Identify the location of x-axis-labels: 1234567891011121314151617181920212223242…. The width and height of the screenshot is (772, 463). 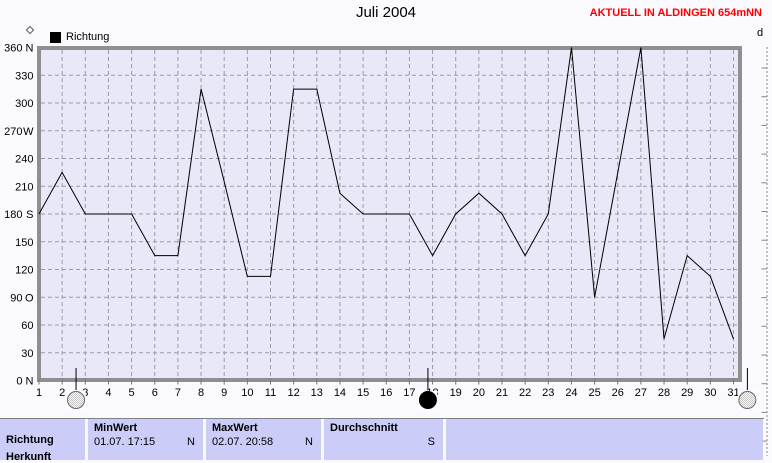
(388, 393).